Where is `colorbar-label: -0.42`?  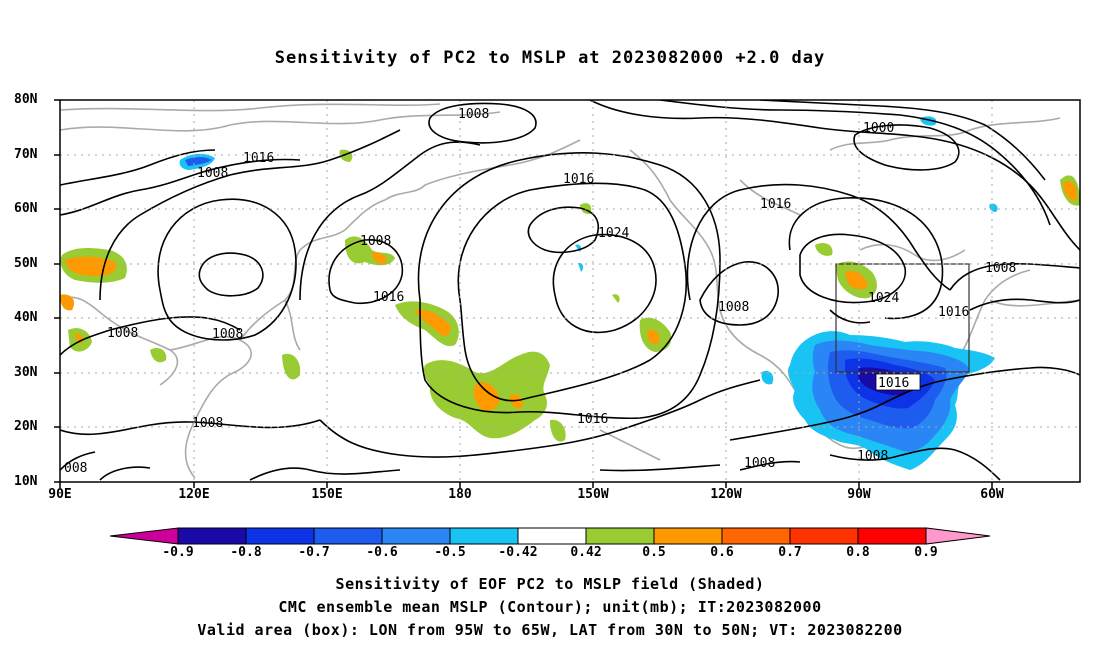
colorbar-label: -0.42 is located at coordinates (518, 552).